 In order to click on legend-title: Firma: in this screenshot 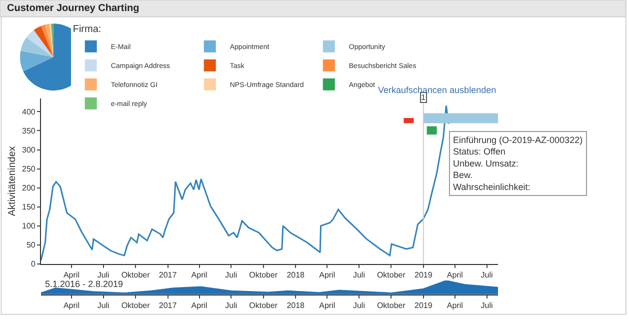, I will do `click(87, 29)`.